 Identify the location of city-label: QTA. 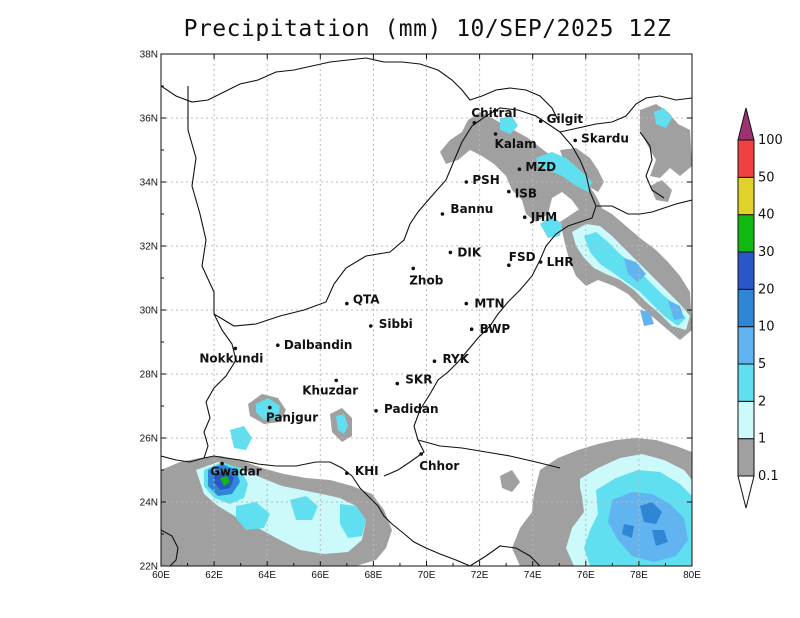
(366, 300).